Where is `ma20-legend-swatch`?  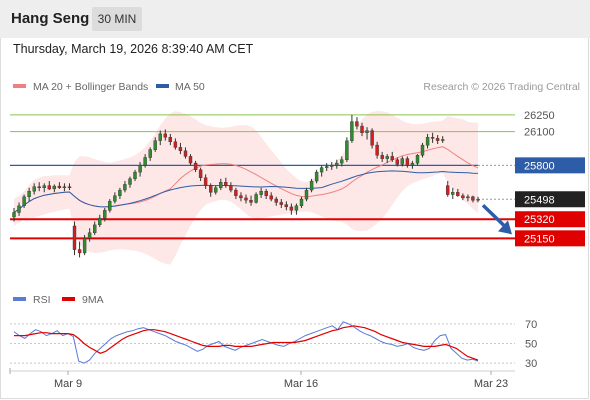 ma20-legend-swatch is located at coordinates (19, 86).